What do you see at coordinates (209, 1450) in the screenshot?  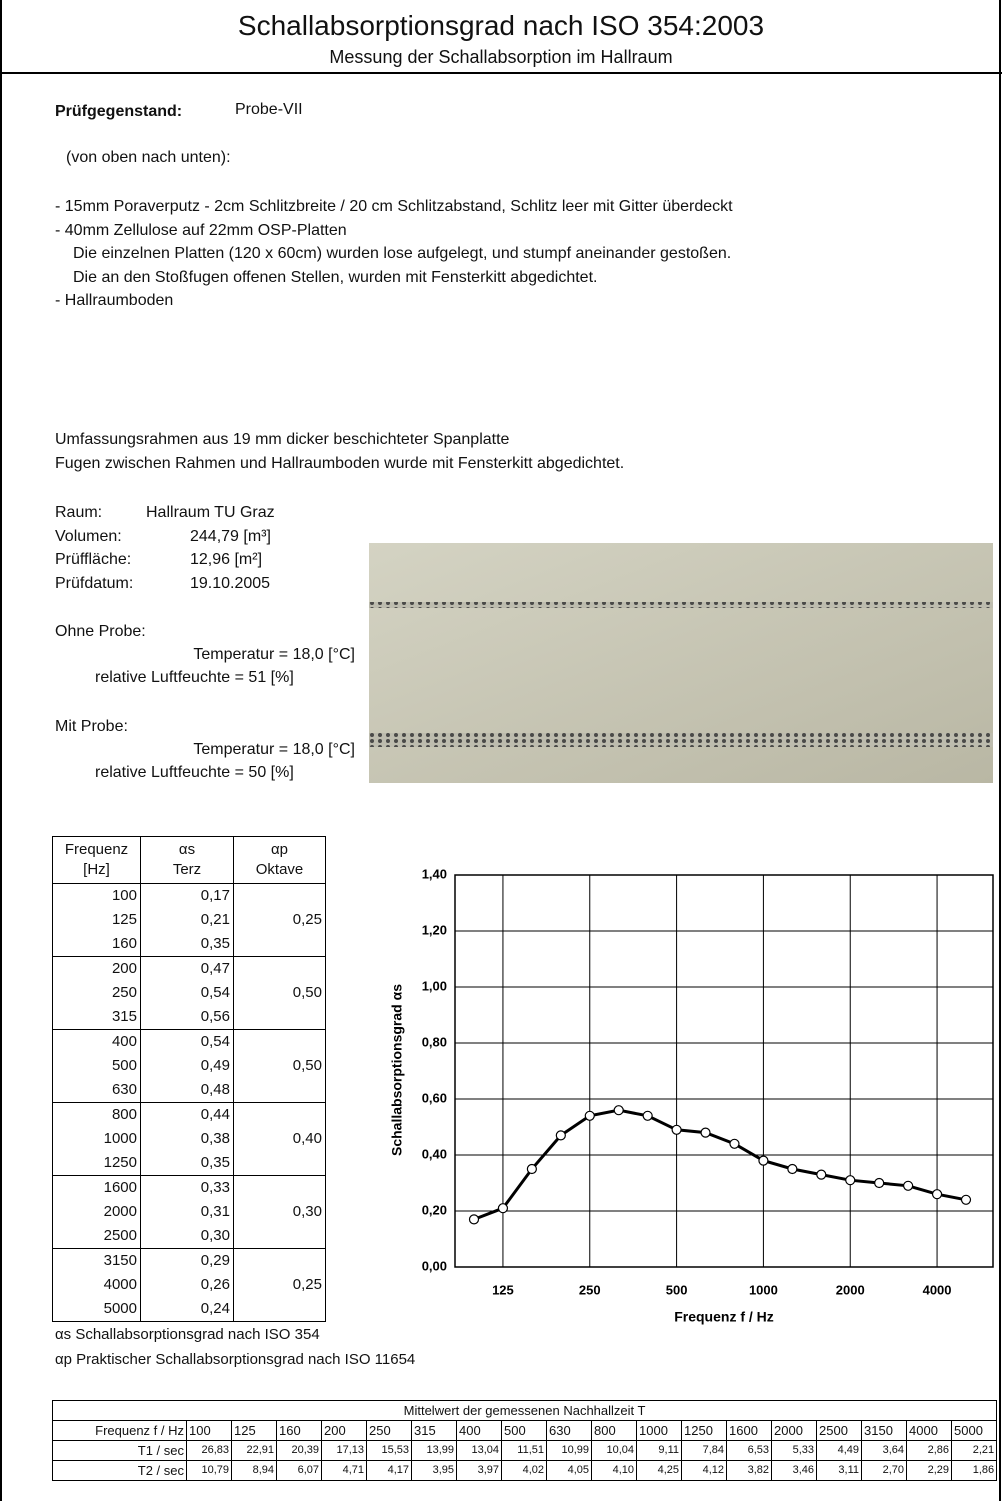 I see `reverb-cell: 26,83` at bounding box center [209, 1450].